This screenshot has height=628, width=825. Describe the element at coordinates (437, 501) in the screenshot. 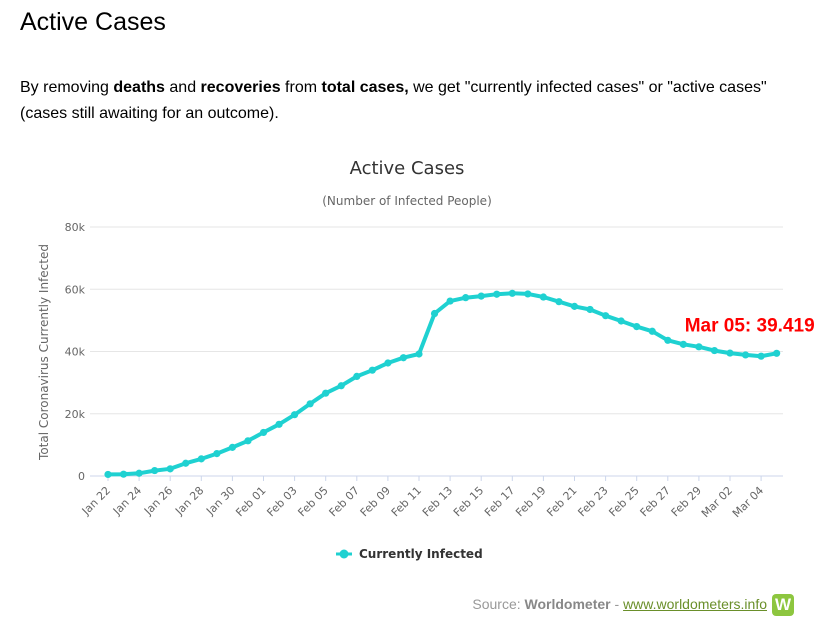

I see `x-tick-label: Feb 13` at that location.